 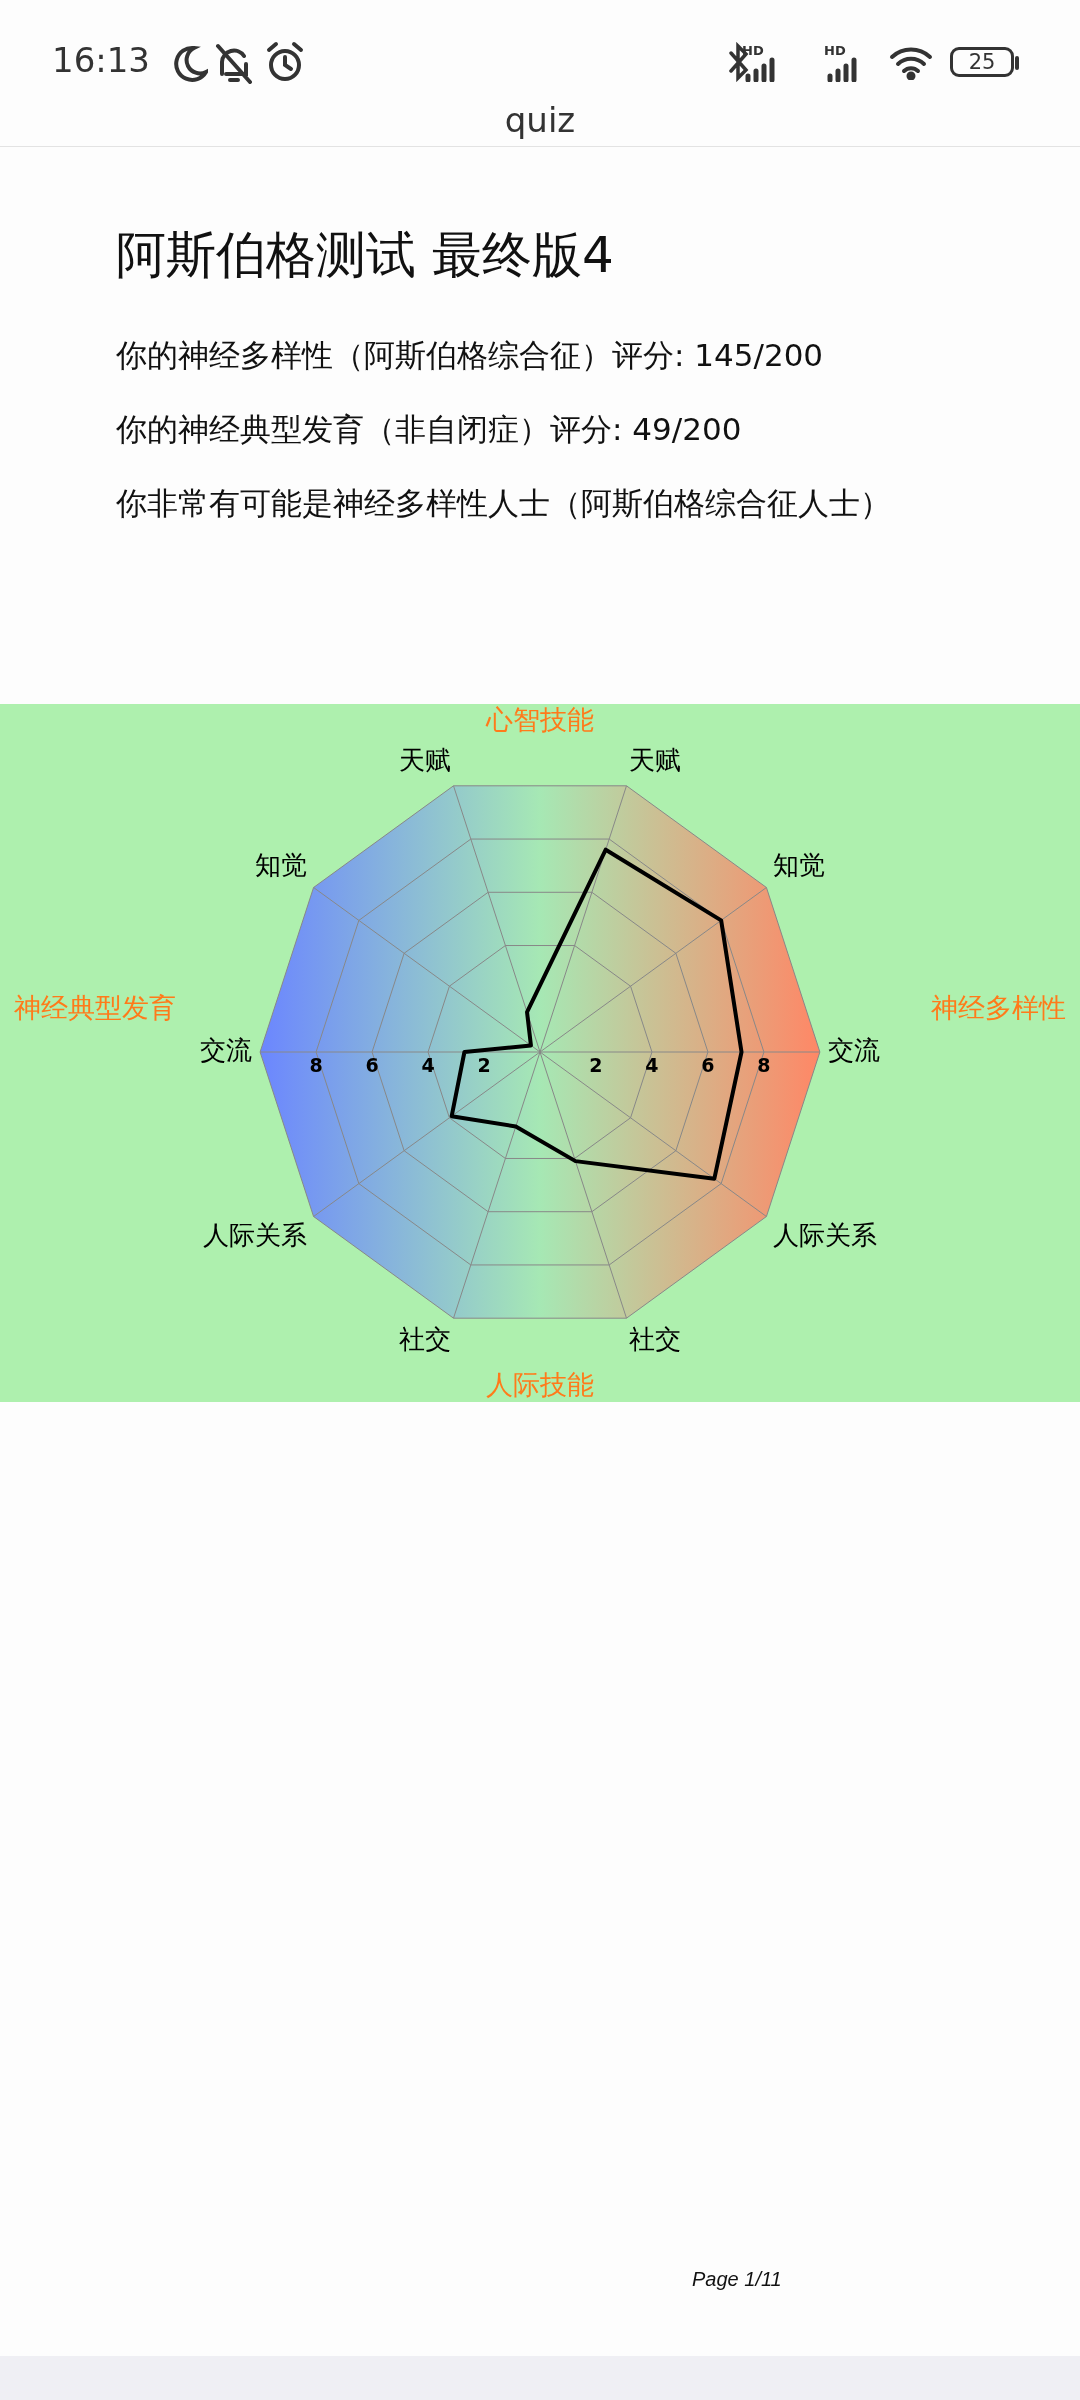 I want to click on text: 25, so click(x=982, y=62).